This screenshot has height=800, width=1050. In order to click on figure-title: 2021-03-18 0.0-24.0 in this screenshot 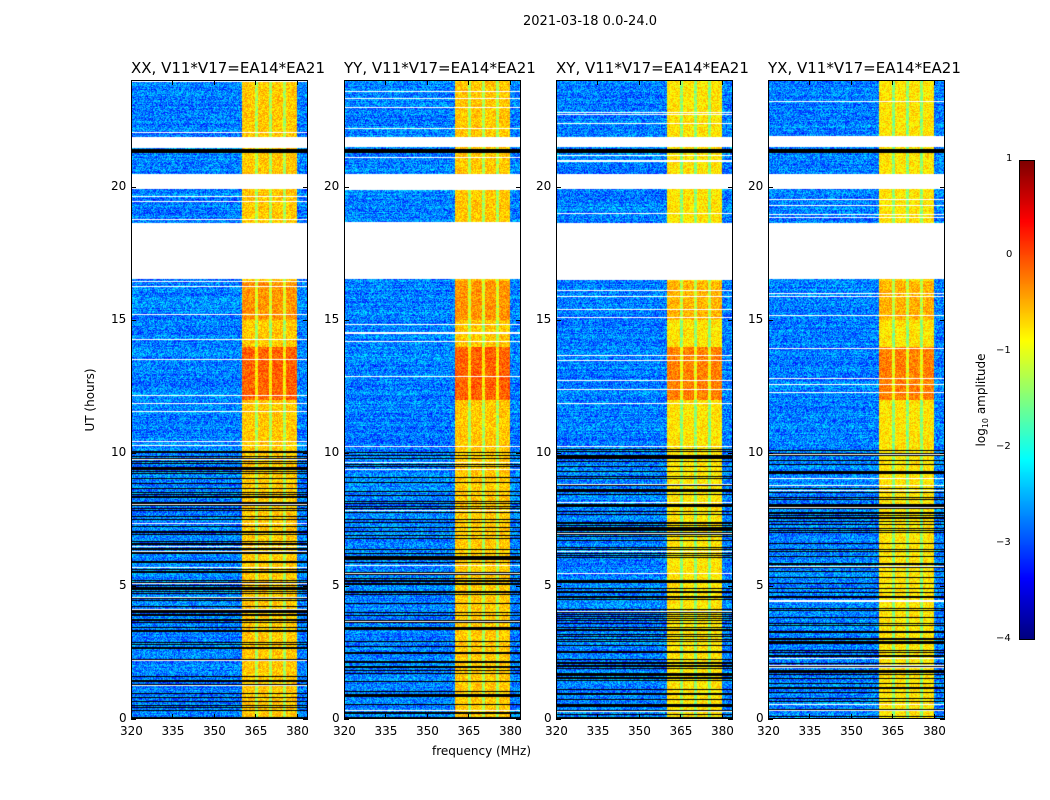, I will do `click(590, 21)`.